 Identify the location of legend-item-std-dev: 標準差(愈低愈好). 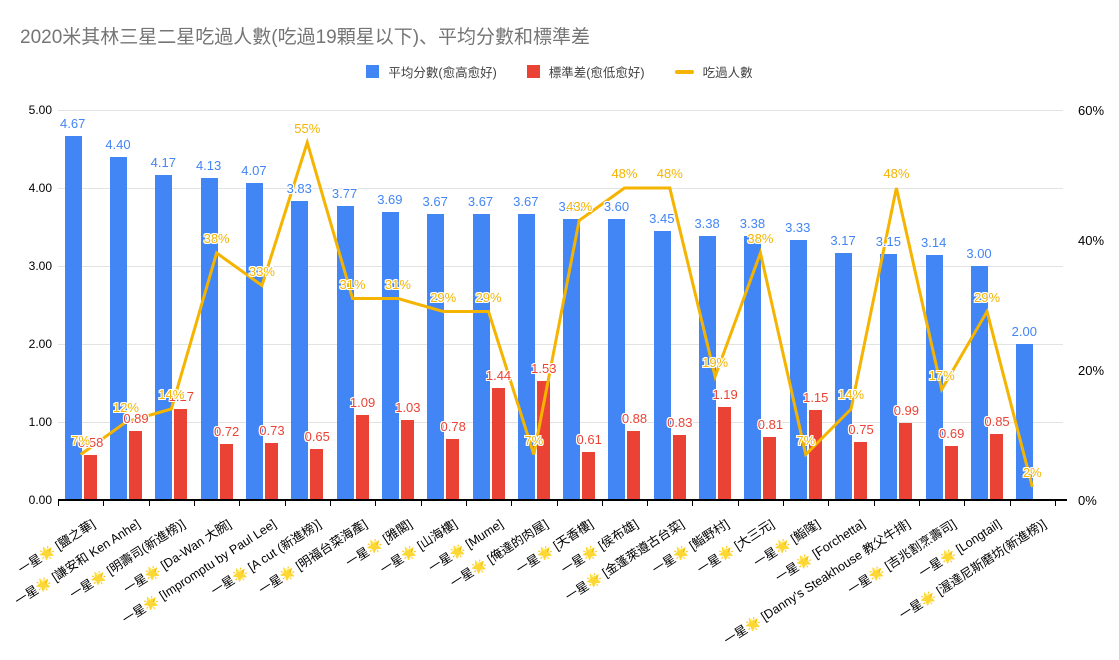
(585, 71).